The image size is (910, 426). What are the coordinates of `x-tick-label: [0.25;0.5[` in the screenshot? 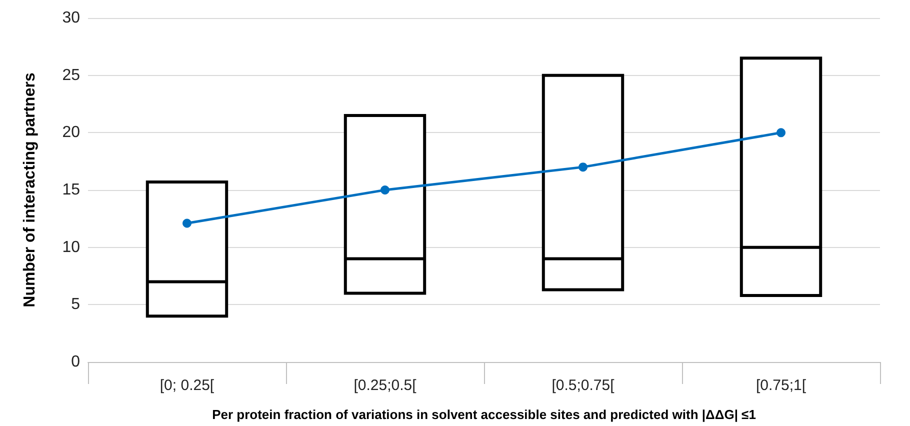 It's located at (386, 385).